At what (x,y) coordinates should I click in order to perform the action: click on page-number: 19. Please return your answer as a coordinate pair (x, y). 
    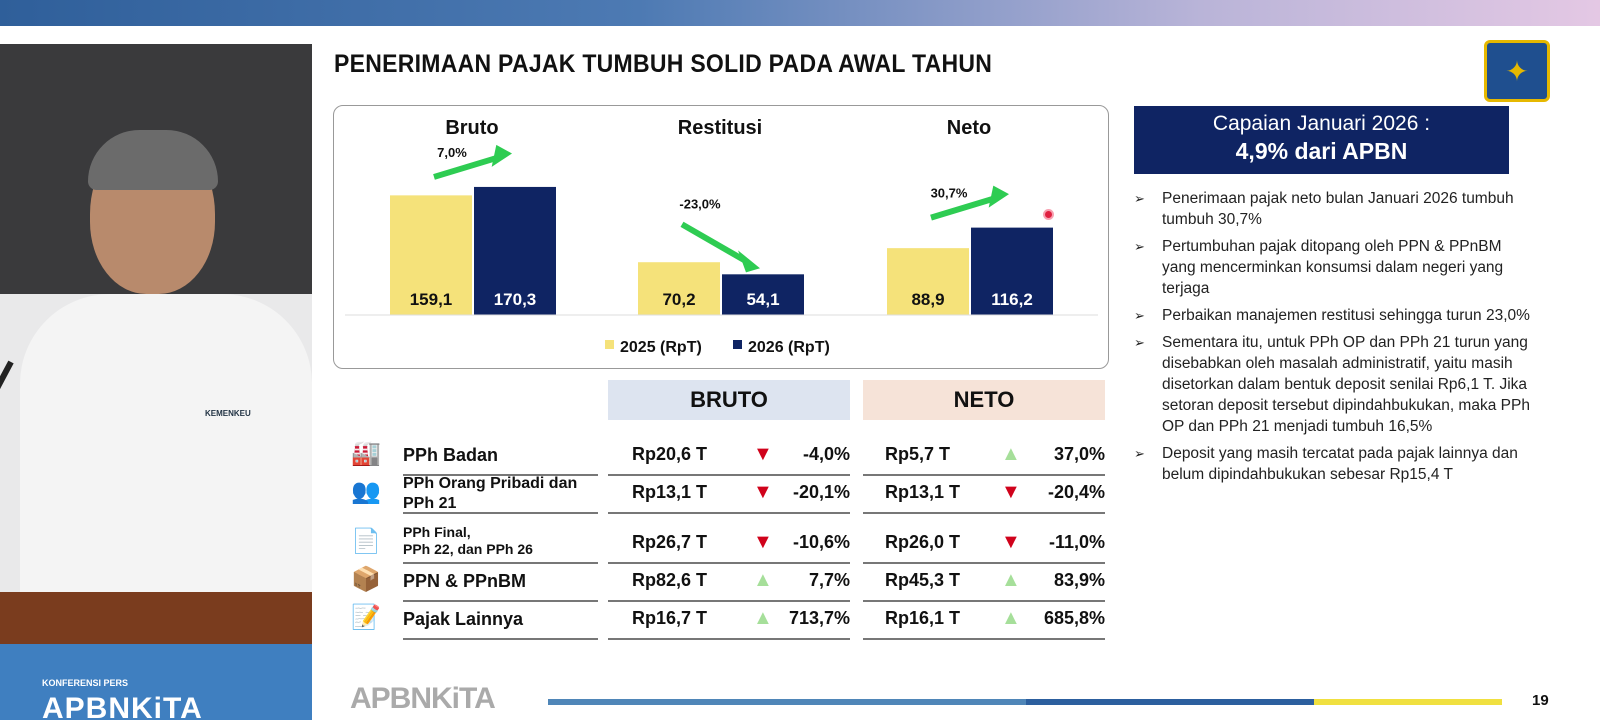
    Looking at the image, I should click on (1540, 700).